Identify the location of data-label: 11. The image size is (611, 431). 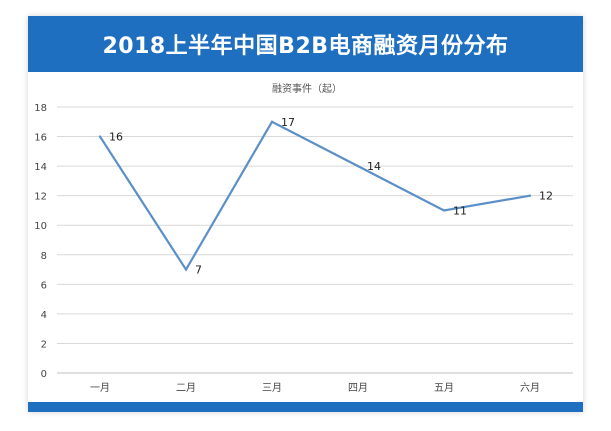
(460, 210).